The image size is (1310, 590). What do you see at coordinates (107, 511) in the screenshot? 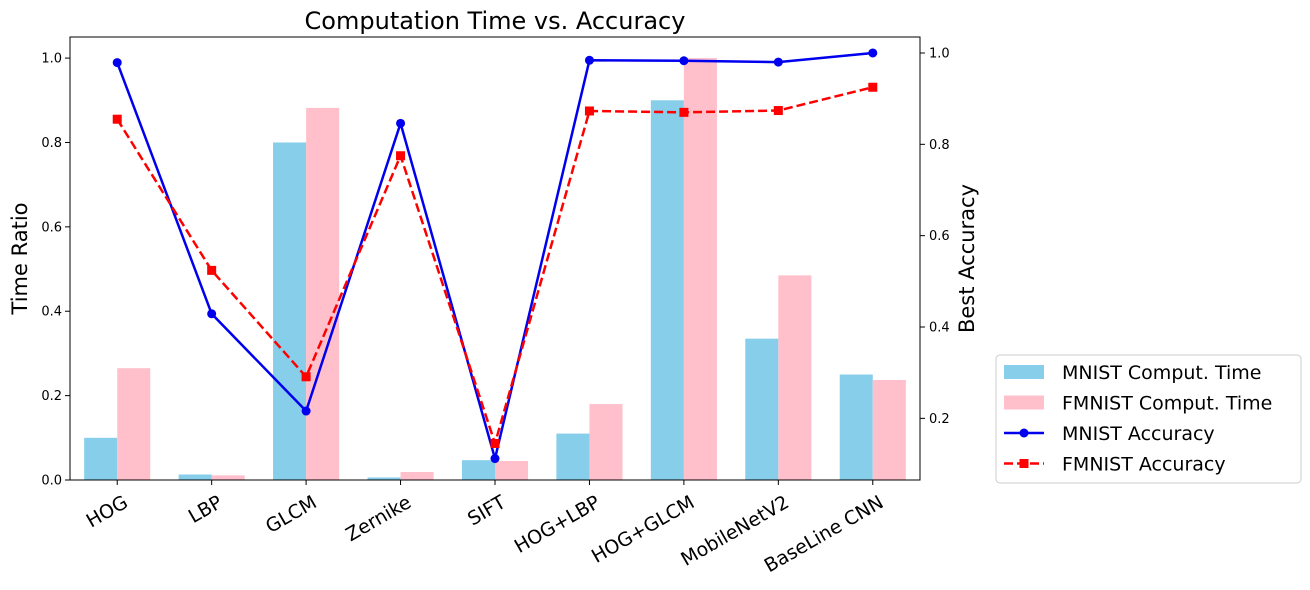
I see `x-tick-label: HOG` at bounding box center [107, 511].